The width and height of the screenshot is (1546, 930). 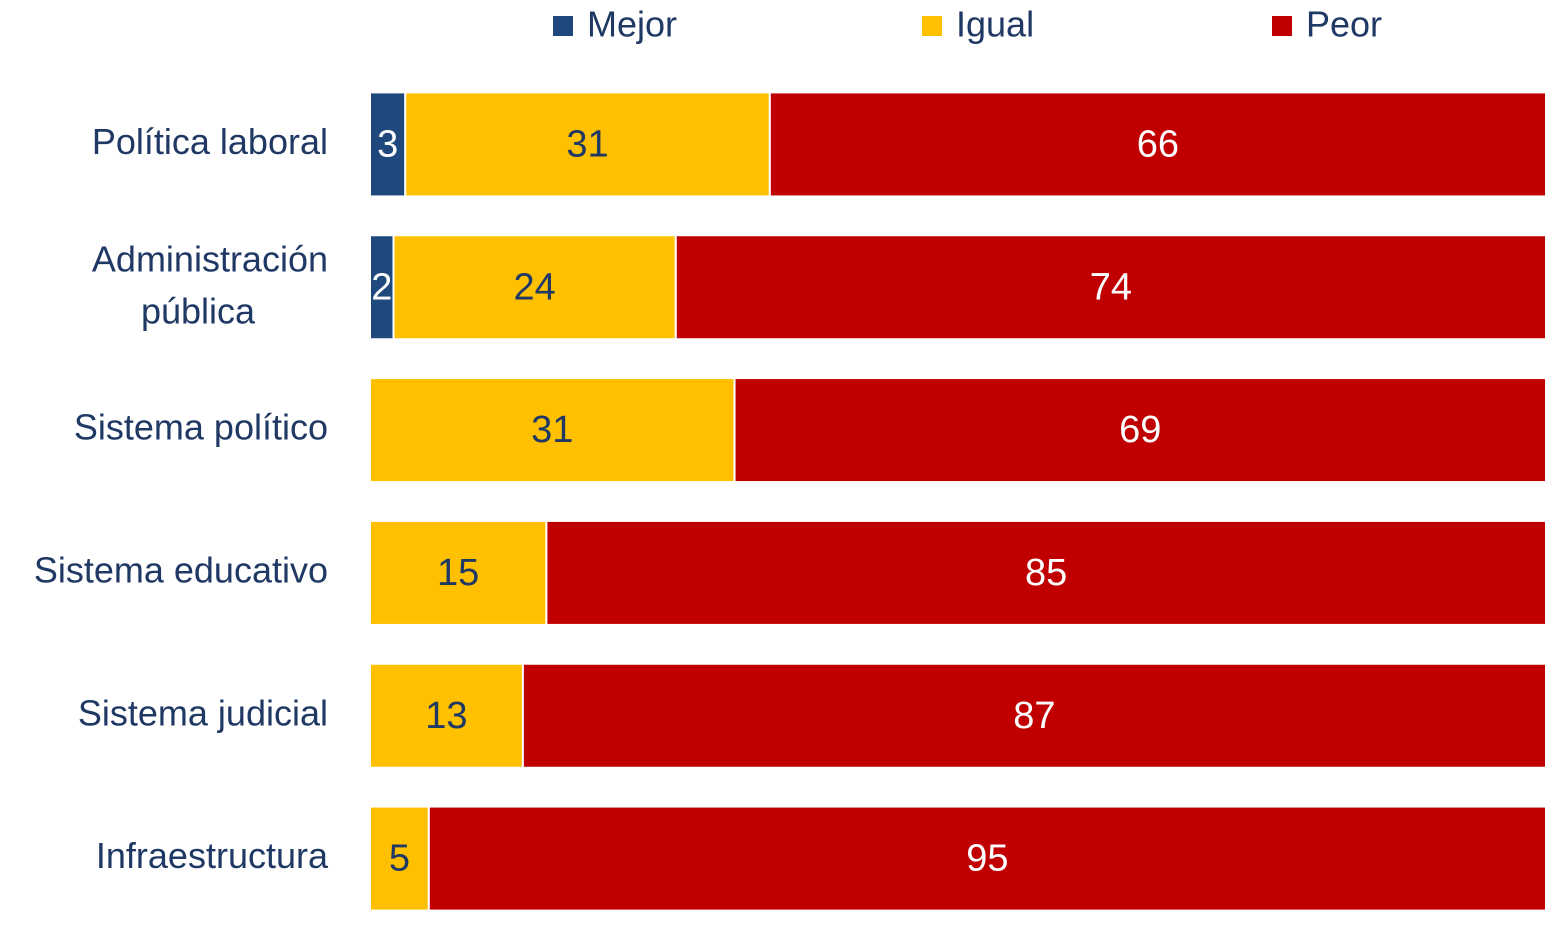 I want to click on y-tick-label-line: pública, so click(x=198, y=310).